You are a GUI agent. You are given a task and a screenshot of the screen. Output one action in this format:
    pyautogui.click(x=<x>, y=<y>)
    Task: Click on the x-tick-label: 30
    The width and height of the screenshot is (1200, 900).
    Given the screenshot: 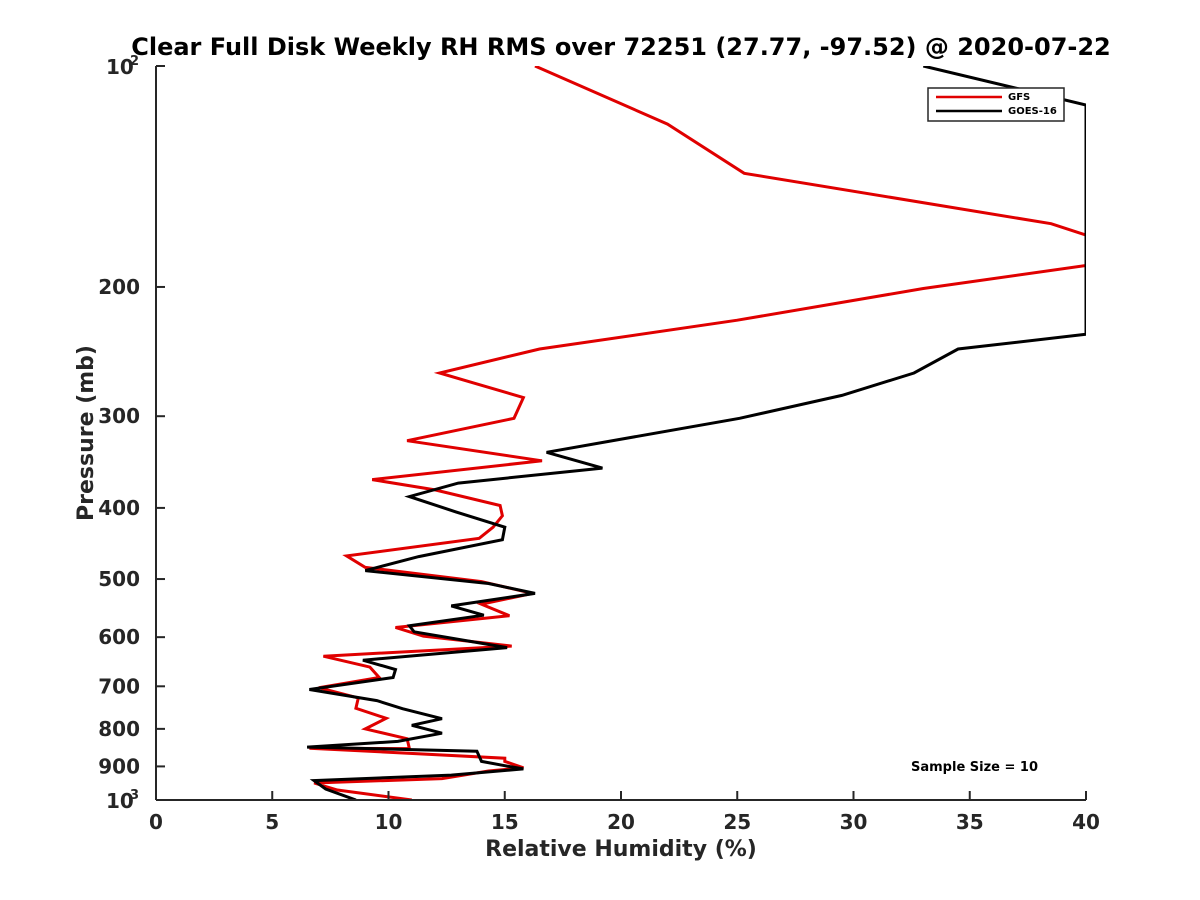 What is the action you would take?
    pyautogui.click(x=854, y=822)
    